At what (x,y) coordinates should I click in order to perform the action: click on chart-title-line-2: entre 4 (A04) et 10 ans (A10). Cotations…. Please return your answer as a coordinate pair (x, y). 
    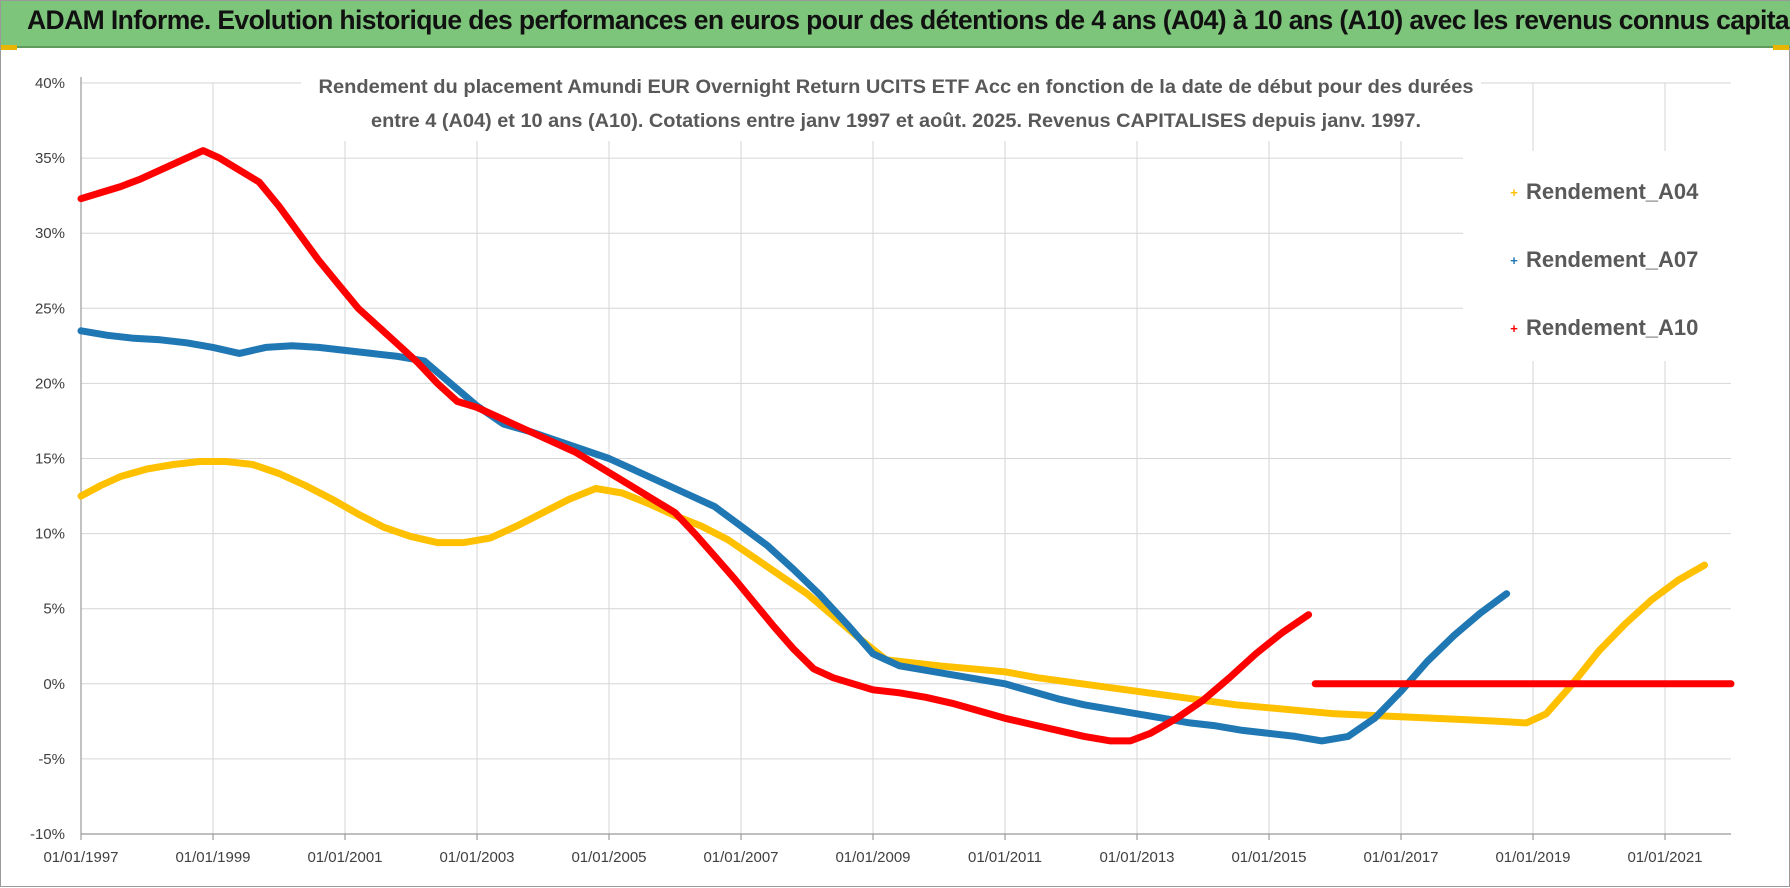
    Looking at the image, I should click on (896, 121).